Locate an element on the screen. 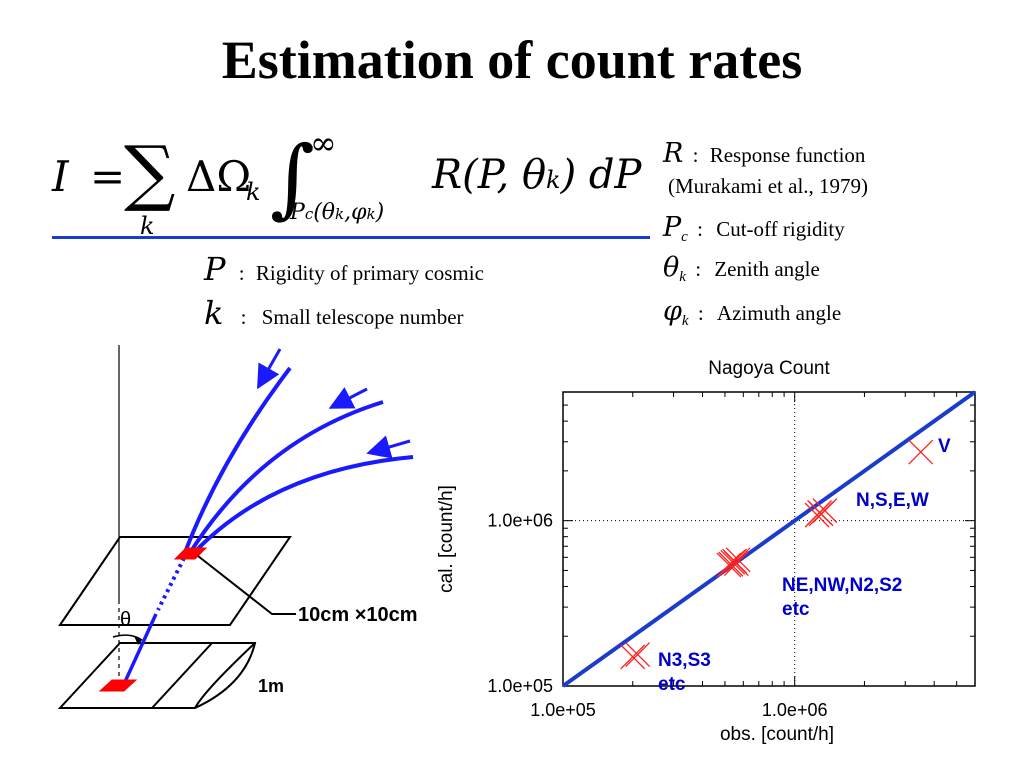 The image size is (1024, 768). x-tick-label: 1.0e+06 is located at coordinates (795, 710).